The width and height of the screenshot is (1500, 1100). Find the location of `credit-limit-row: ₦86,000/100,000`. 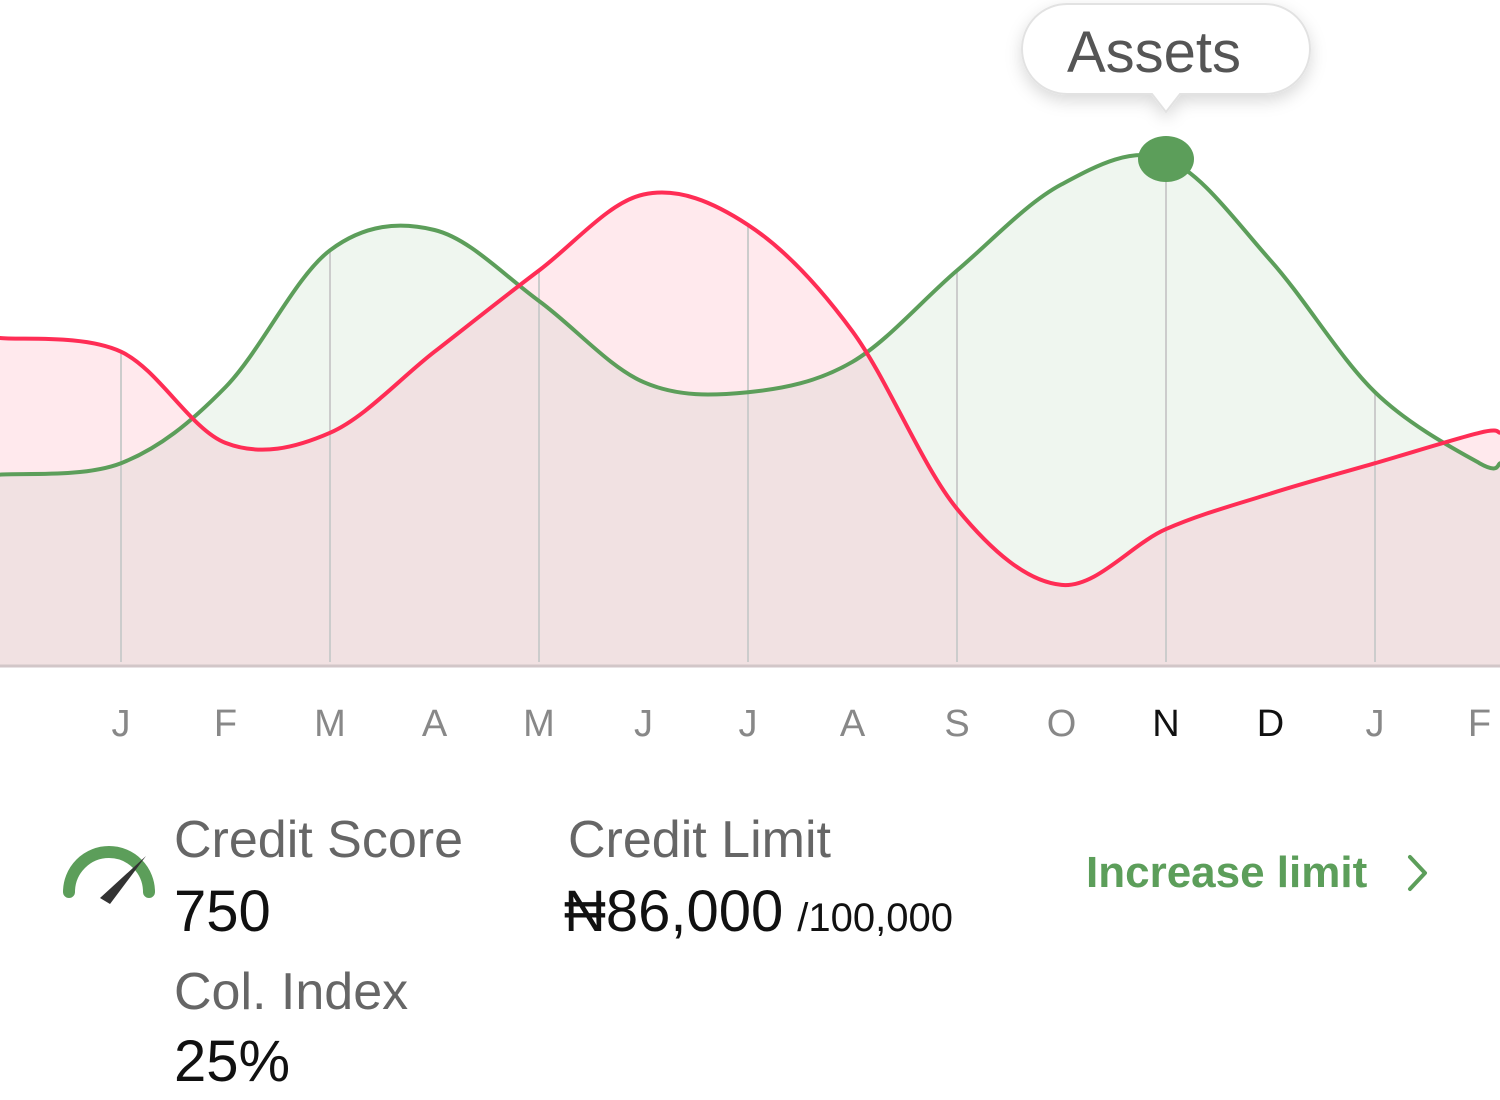

credit-limit-row: ₦86,000/100,000 is located at coordinates (758, 911).